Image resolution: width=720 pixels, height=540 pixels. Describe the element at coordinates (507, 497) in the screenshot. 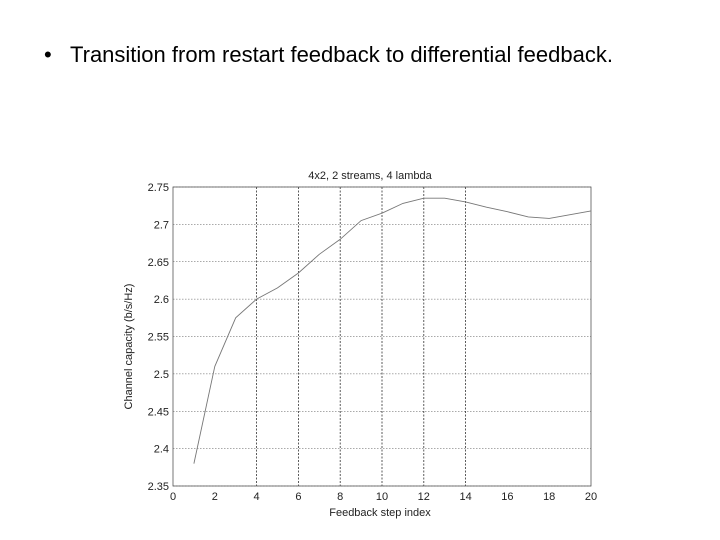

I see `x-tick-label: 16` at that location.